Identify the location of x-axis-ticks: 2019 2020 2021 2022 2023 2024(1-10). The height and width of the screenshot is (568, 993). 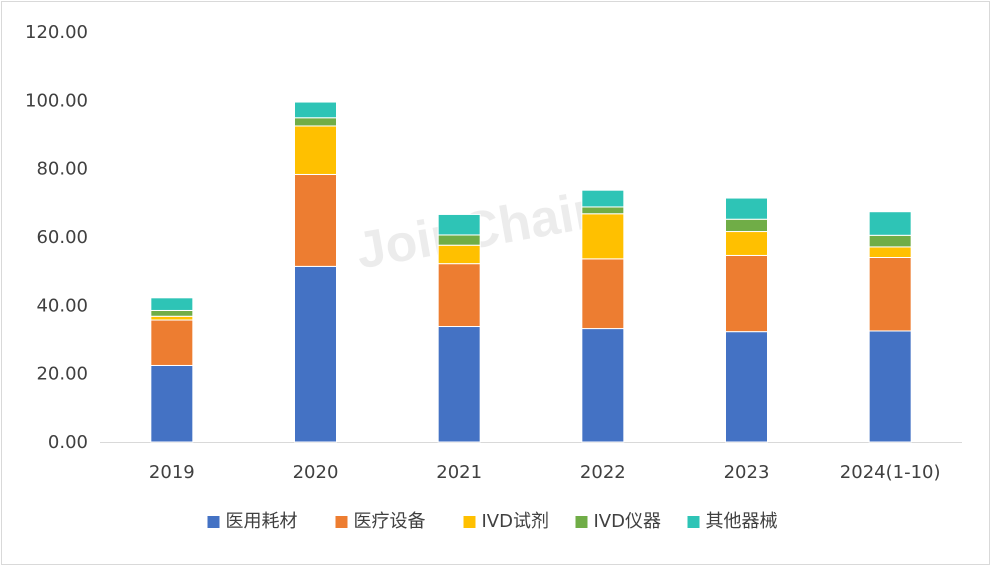
(545, 472).